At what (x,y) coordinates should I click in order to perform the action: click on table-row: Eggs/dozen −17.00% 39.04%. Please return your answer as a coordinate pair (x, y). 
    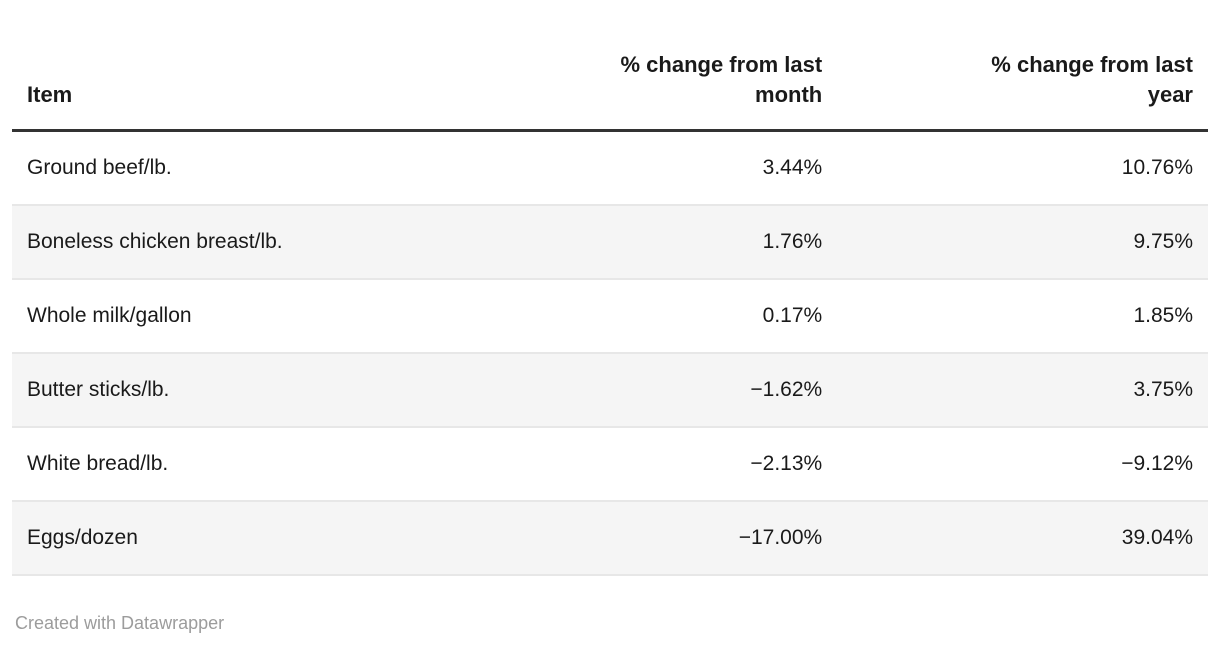
    Looking at the image, I should click on (610, 538).